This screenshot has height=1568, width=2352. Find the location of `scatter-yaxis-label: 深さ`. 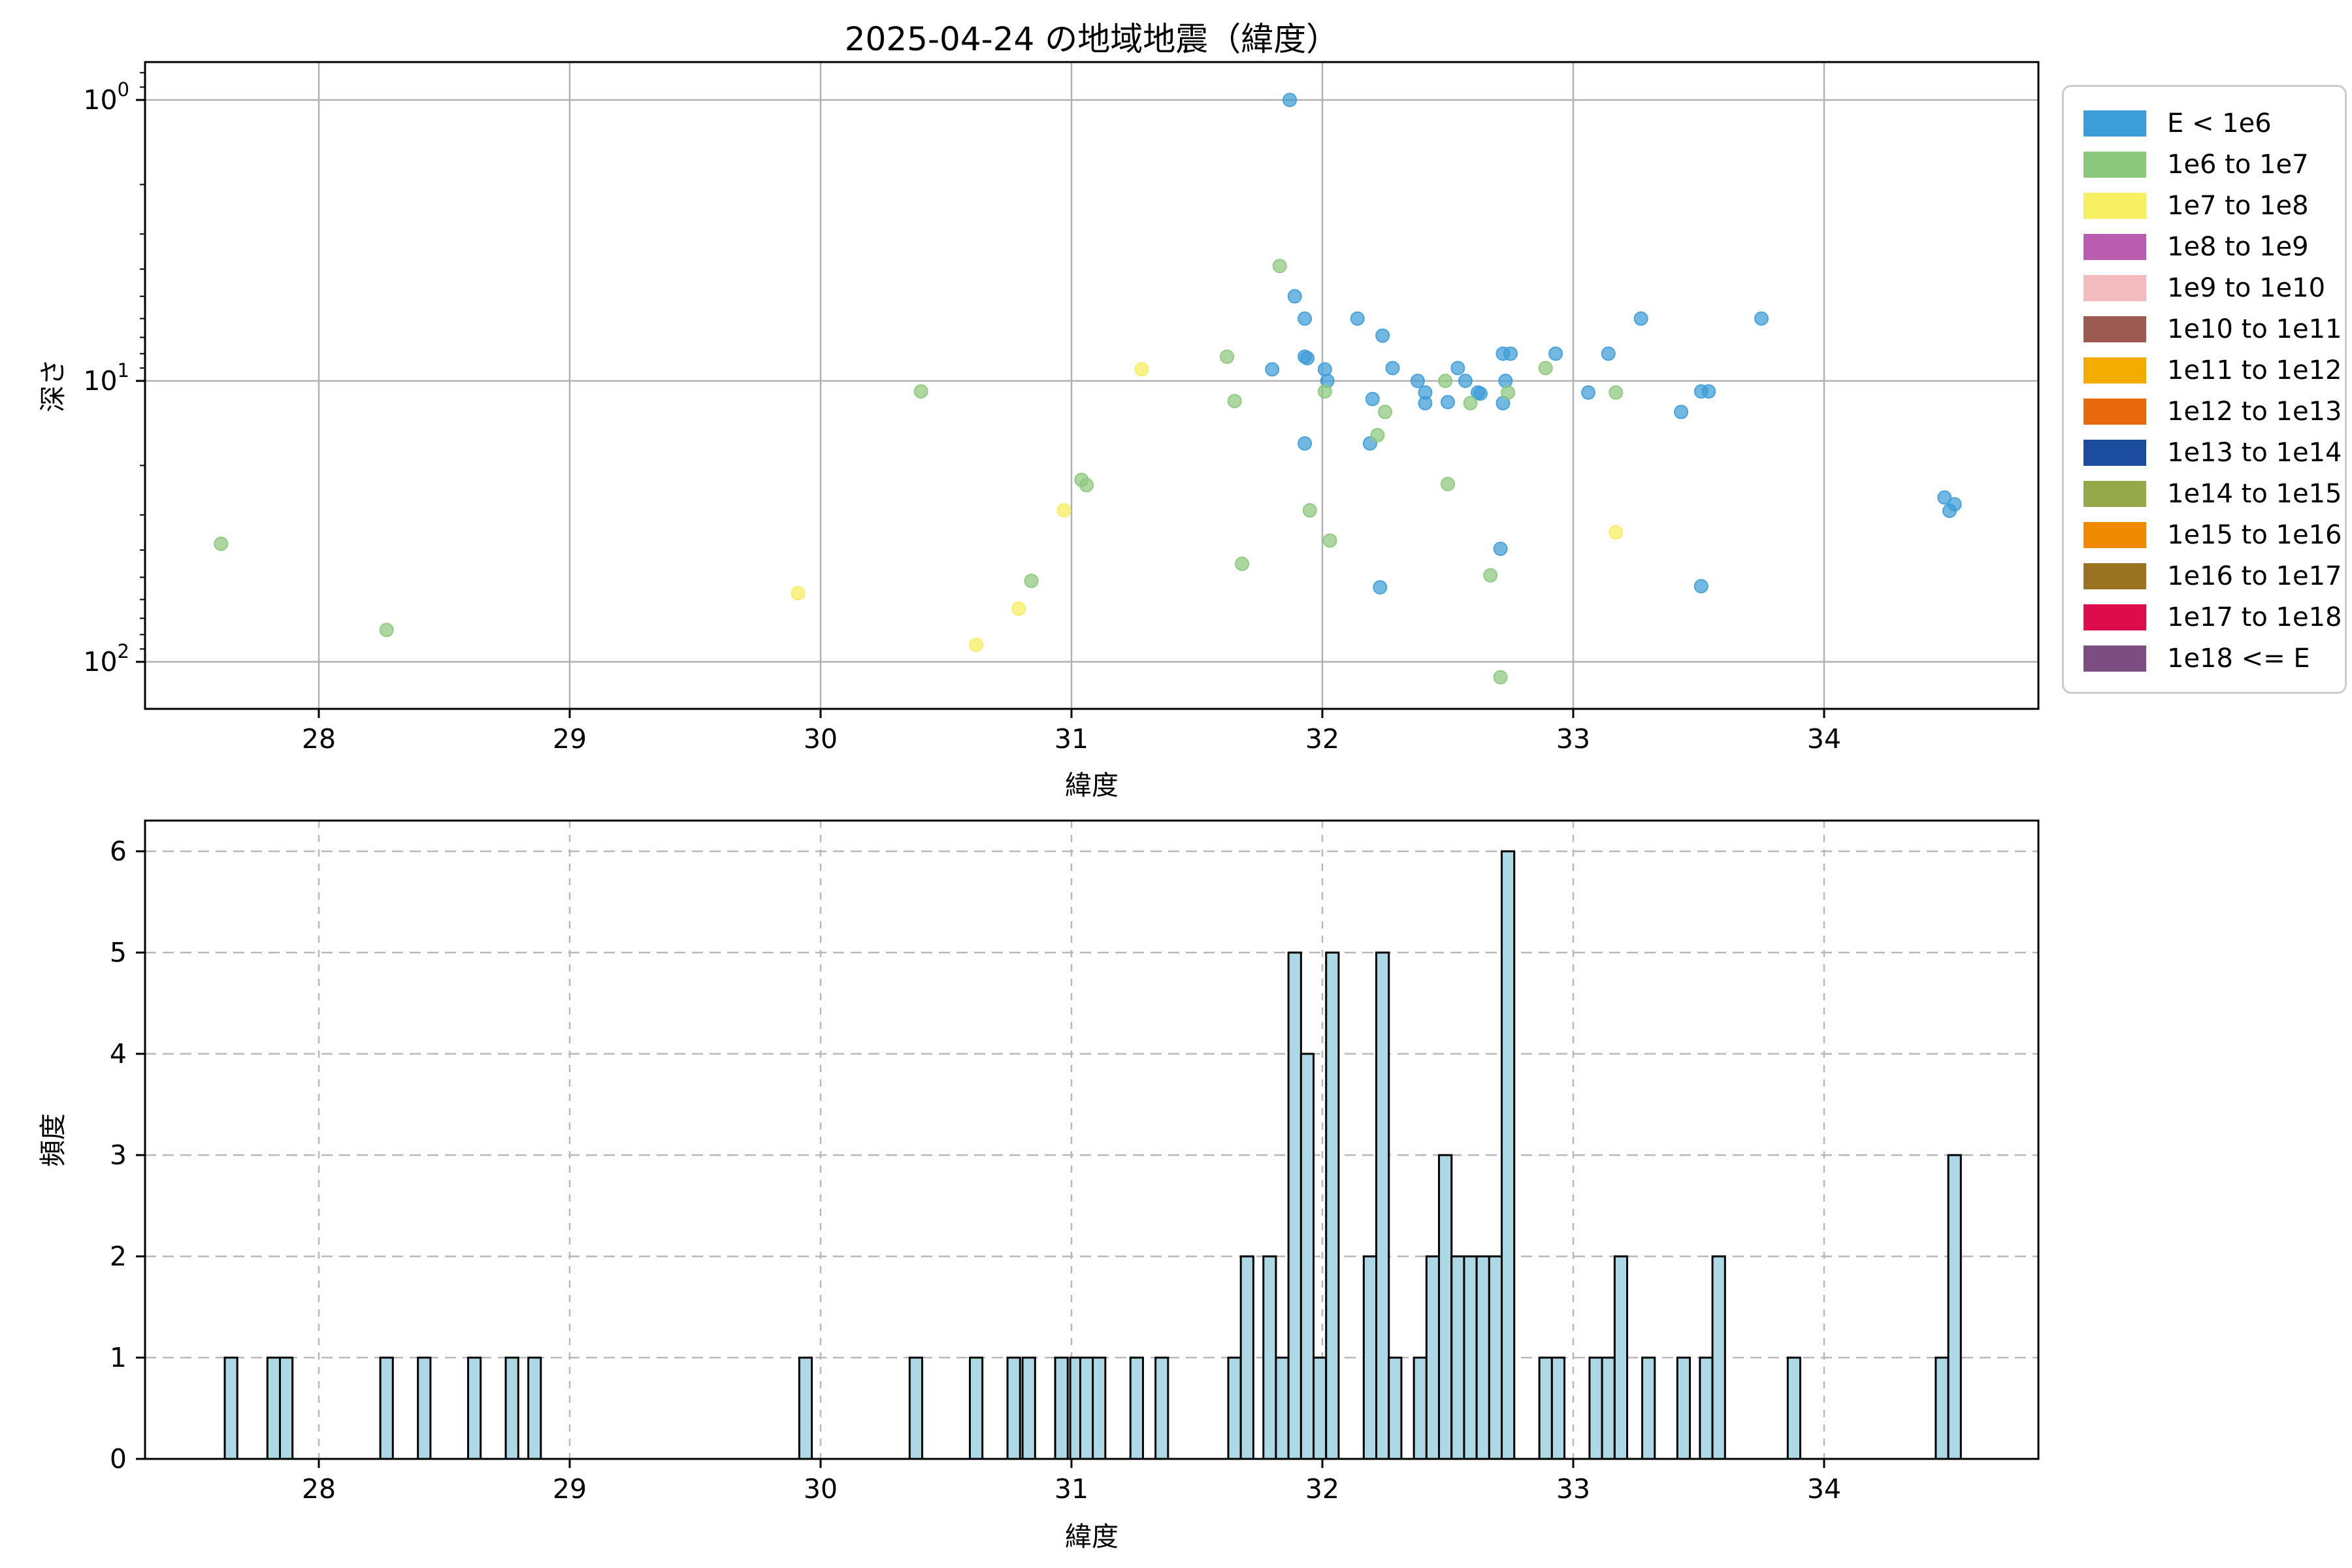

scatter-yaxis-label: 深さ is located at coordinates (53, 385).